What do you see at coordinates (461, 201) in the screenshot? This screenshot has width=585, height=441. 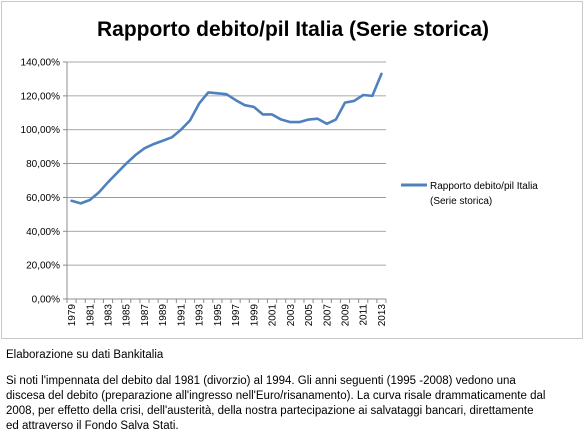 I see `legend-label-line-2: (Serie storica)` at bounding box center [461, 201].